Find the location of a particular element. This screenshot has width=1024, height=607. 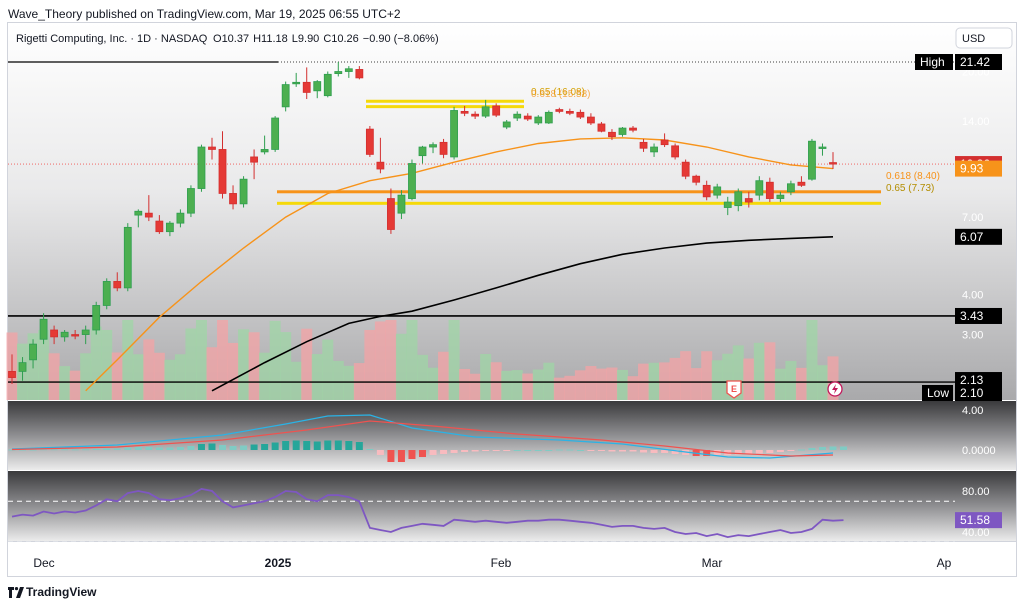

price-label: 21.42 is located at coordinates (975, 62).